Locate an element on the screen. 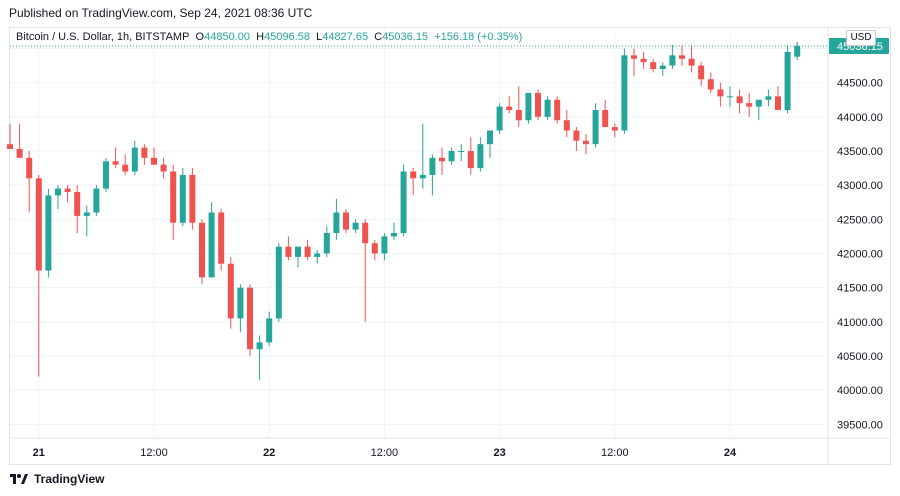  open-label: O is located at coordinates (200, 37).